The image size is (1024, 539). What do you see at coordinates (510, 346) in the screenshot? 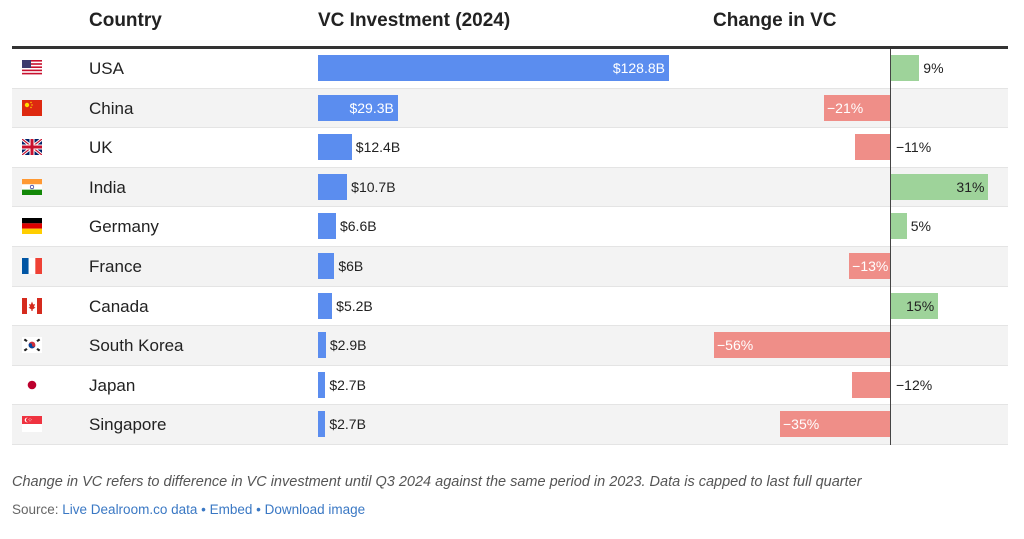
I see `table-row: South Korea $2.9B −56%` at bounding box center [510, 346].